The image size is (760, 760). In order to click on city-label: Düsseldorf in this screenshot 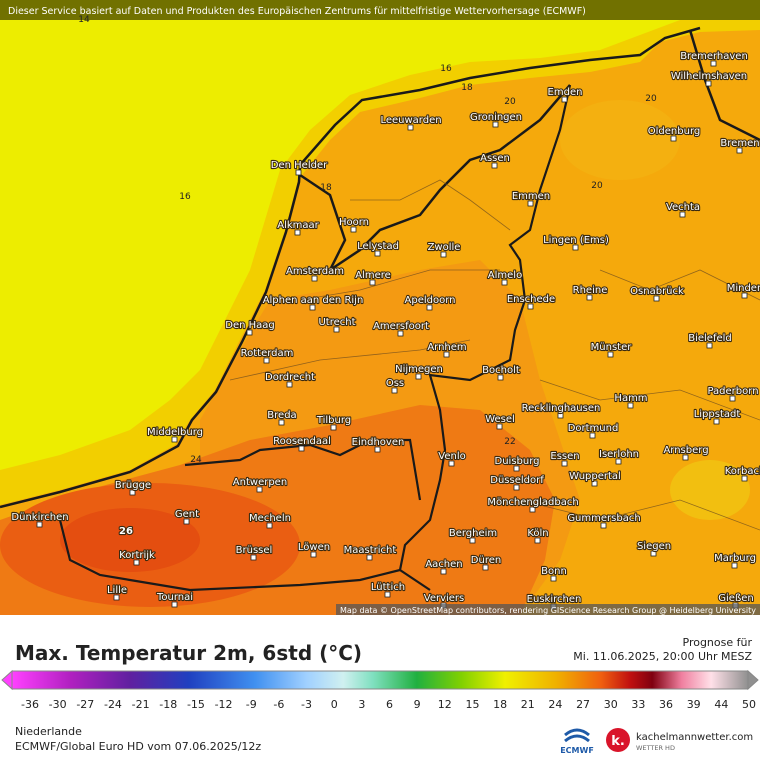, I will do `click(517, 480)`.